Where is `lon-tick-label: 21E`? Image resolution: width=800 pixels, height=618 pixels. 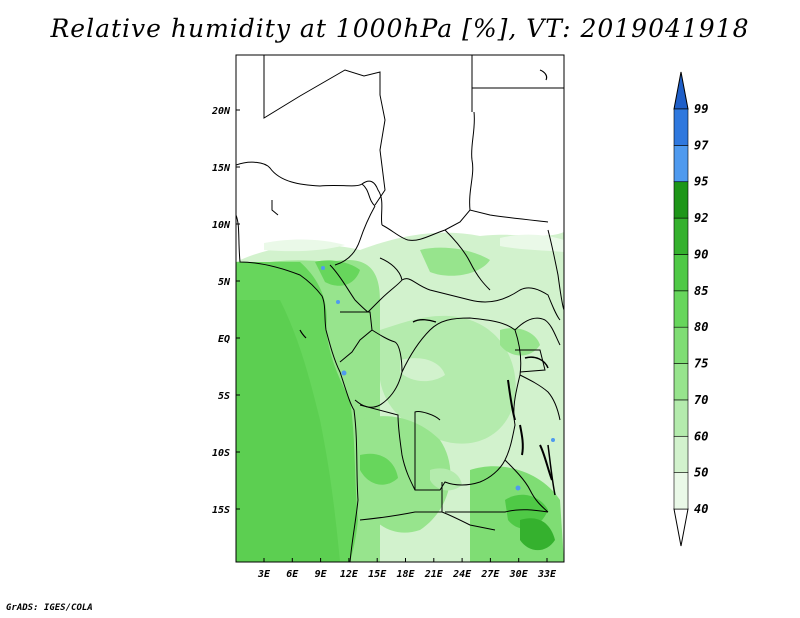
lon-tick-label: 21E is located at coordinates (434, 574).